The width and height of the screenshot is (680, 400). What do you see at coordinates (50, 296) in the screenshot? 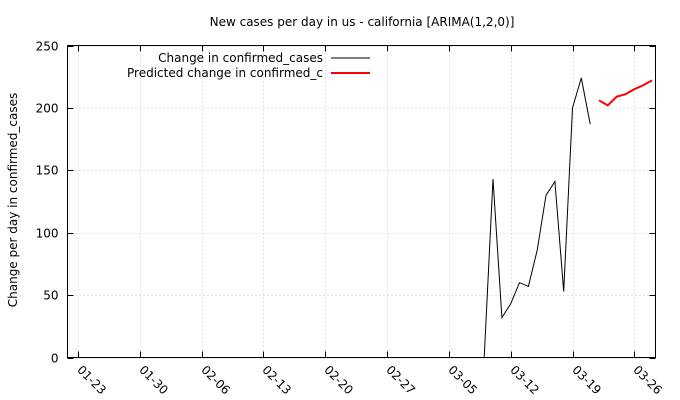
I see `y-tick-label: 50` at bounding box center [50, 296].